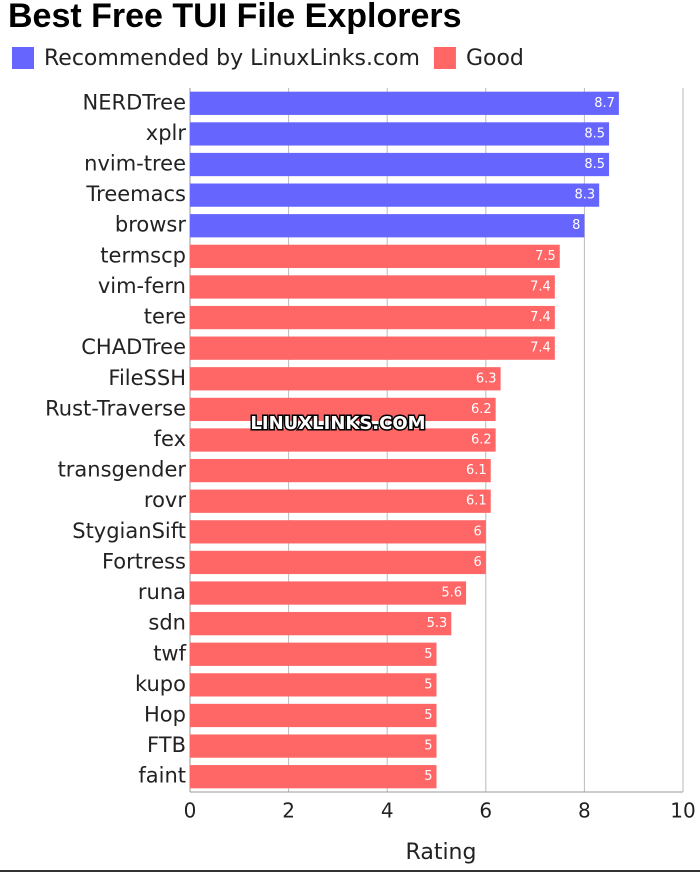 The height and width of the screenshot is (877, 700). I want to click on y-tick-label: runa, so click(162, 592).